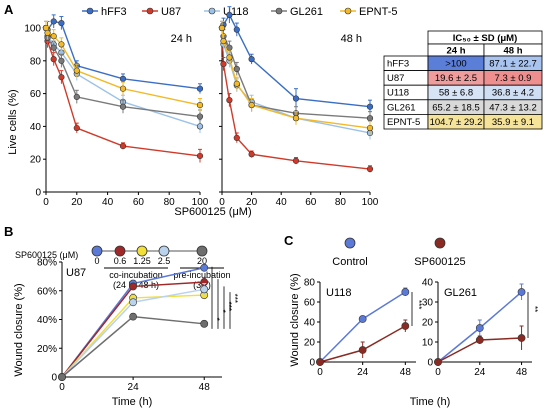 This screenshot has height=411, width=550. Describe the element at coordinates (47, 291) in the screenshot. I see `b-u87-y-tick-label: 60%` at that location.